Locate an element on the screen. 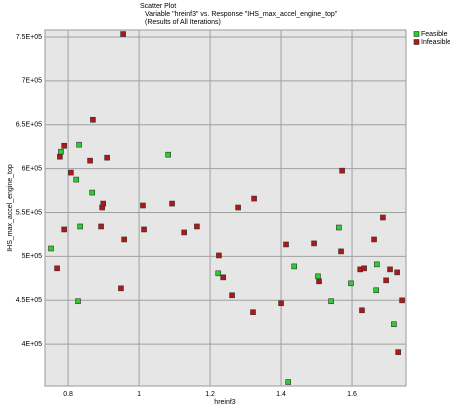 The image size is (450, 409). x-tick-label: 1.6 is located at coordinates (352, 394).